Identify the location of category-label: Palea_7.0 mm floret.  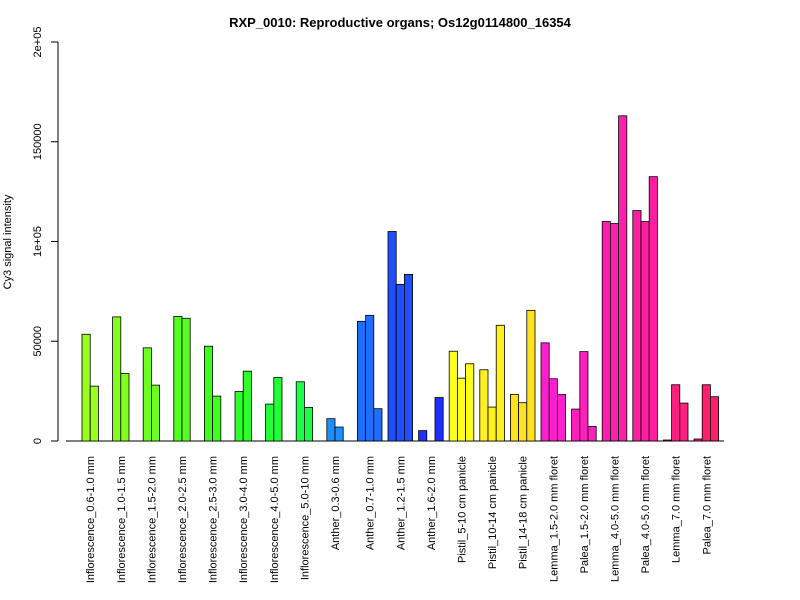
(707, 505).